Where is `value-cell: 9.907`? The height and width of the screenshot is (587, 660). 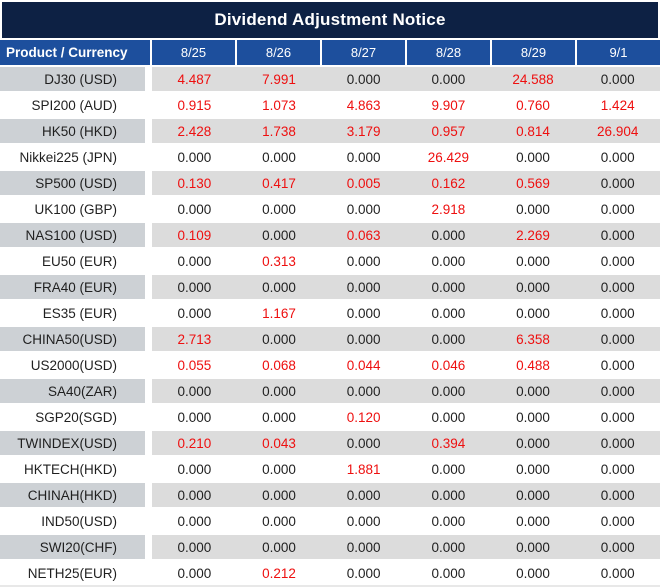 value-cell: 9.907 is located at coordinates (448, 105).